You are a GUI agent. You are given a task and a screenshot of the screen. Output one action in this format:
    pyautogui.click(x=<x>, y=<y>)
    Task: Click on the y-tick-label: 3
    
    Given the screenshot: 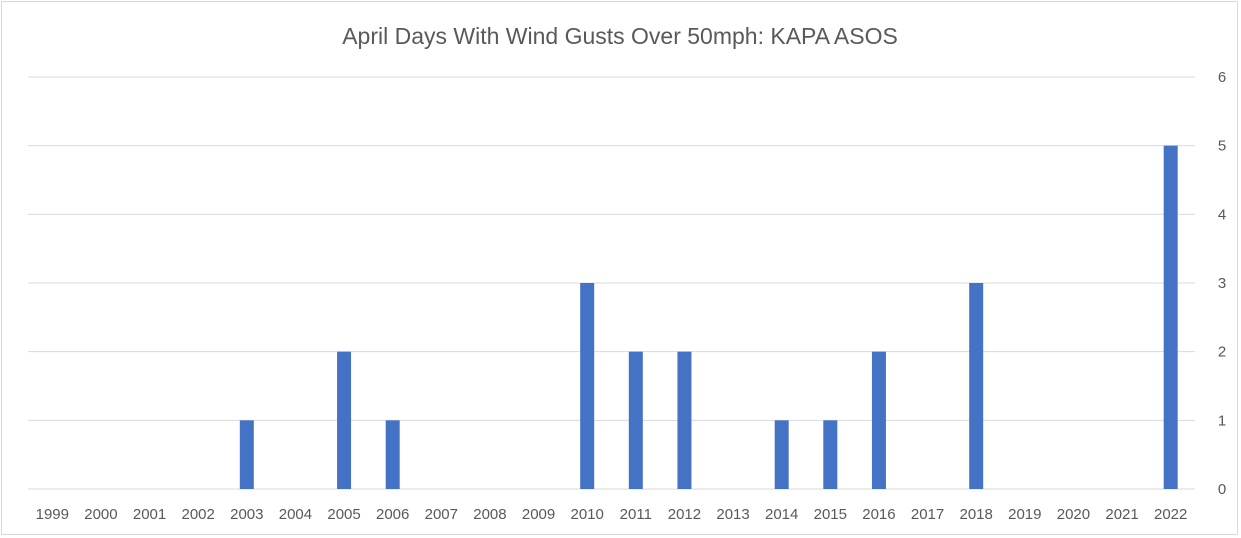 What is the action you would take?
    pyautogui.click(x=1222, y=283)
    